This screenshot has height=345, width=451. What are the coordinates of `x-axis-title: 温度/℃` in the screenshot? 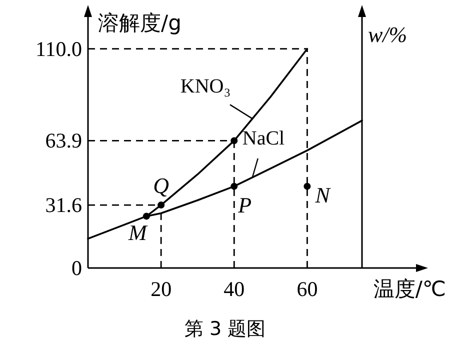 It's located at (409, 289).